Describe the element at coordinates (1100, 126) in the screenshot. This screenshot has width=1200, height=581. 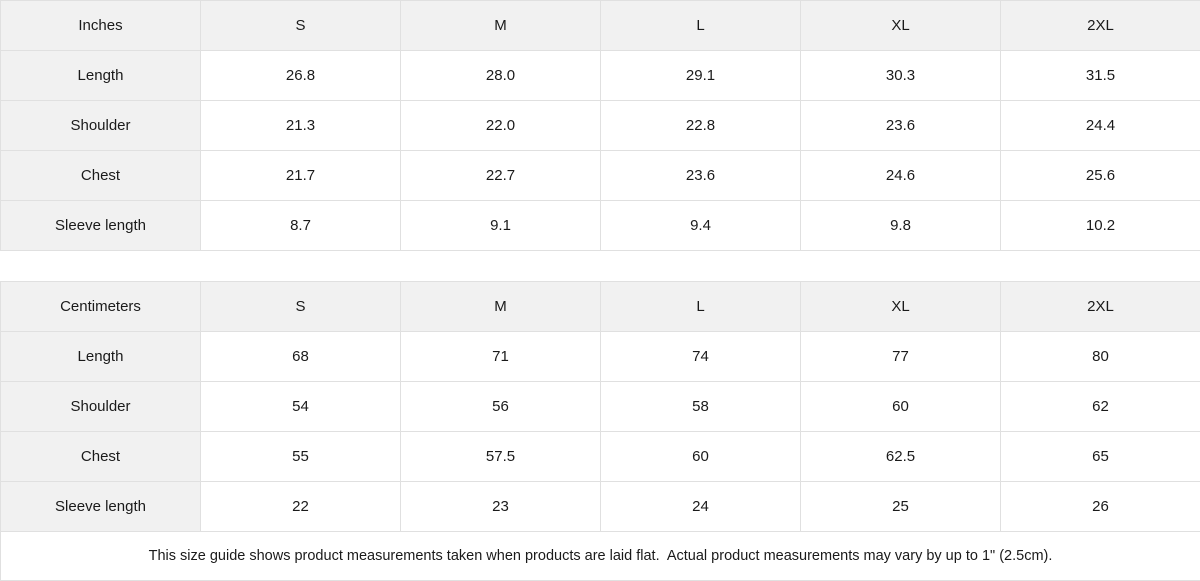
I see `inches-shoulder-2xl: 24.4` at that location.